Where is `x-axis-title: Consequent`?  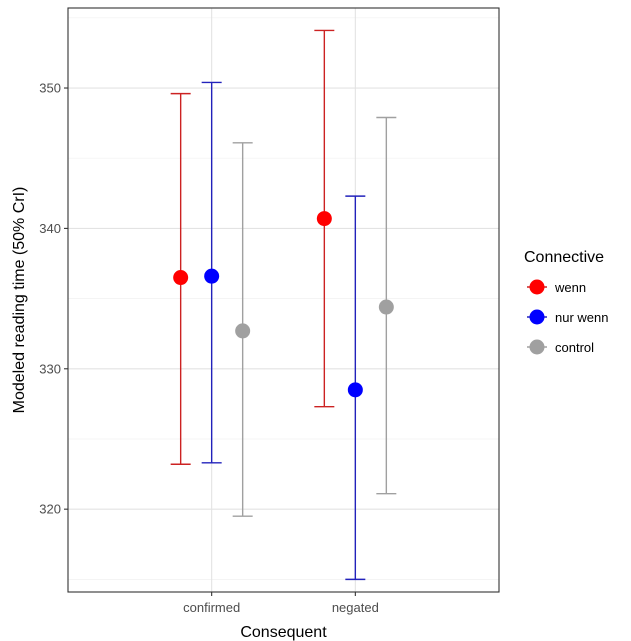
x-axis-title: Consequent is located at coordinates (283, 632).